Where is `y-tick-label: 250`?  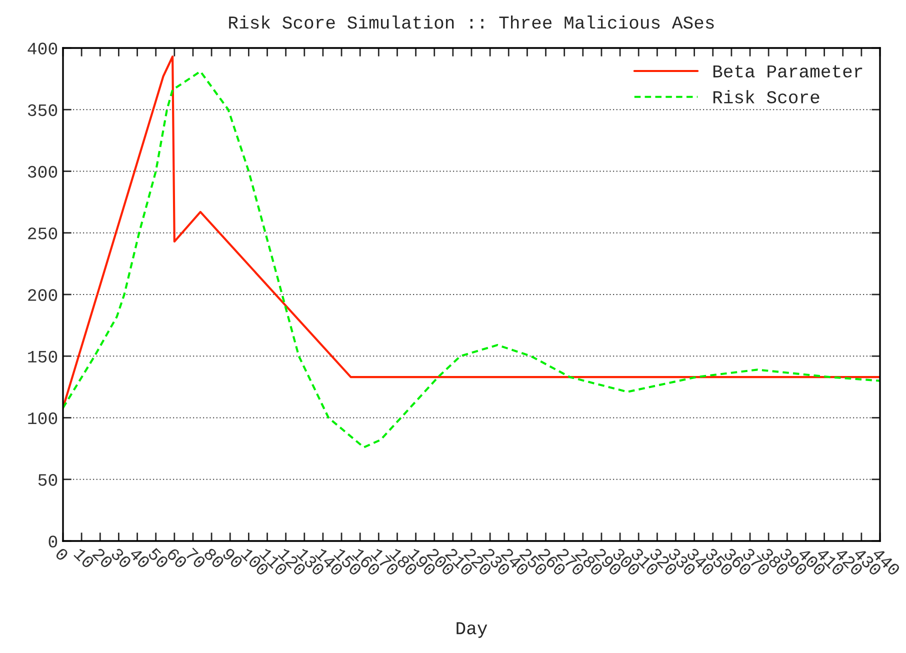
y-tick-label: 250 is located at coordinates (43, 234).